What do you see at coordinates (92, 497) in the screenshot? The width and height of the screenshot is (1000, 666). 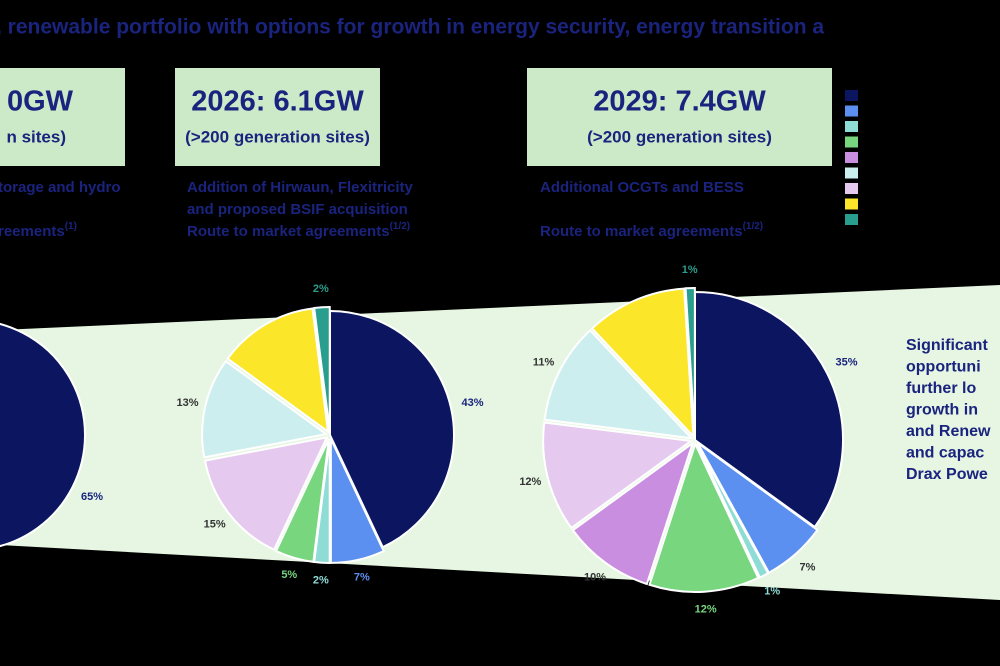 I see `data-label: 65%` at bounding box center [92, 497].